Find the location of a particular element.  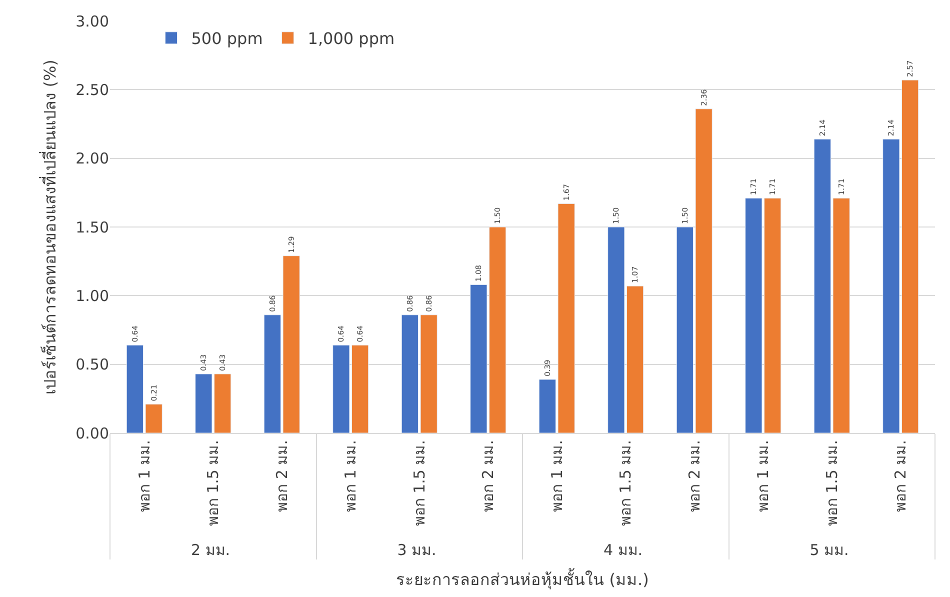

text: 5 มม. is located at coordinates (829, 550).